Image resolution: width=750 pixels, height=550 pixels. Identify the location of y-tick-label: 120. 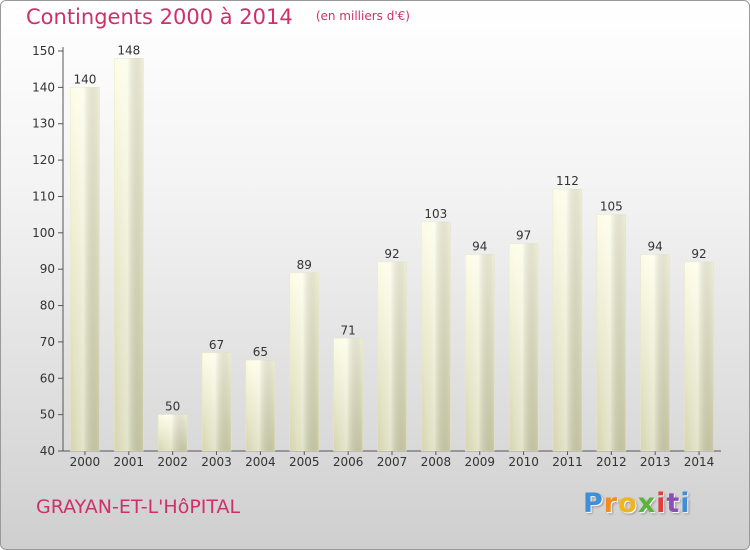
(43, 160).